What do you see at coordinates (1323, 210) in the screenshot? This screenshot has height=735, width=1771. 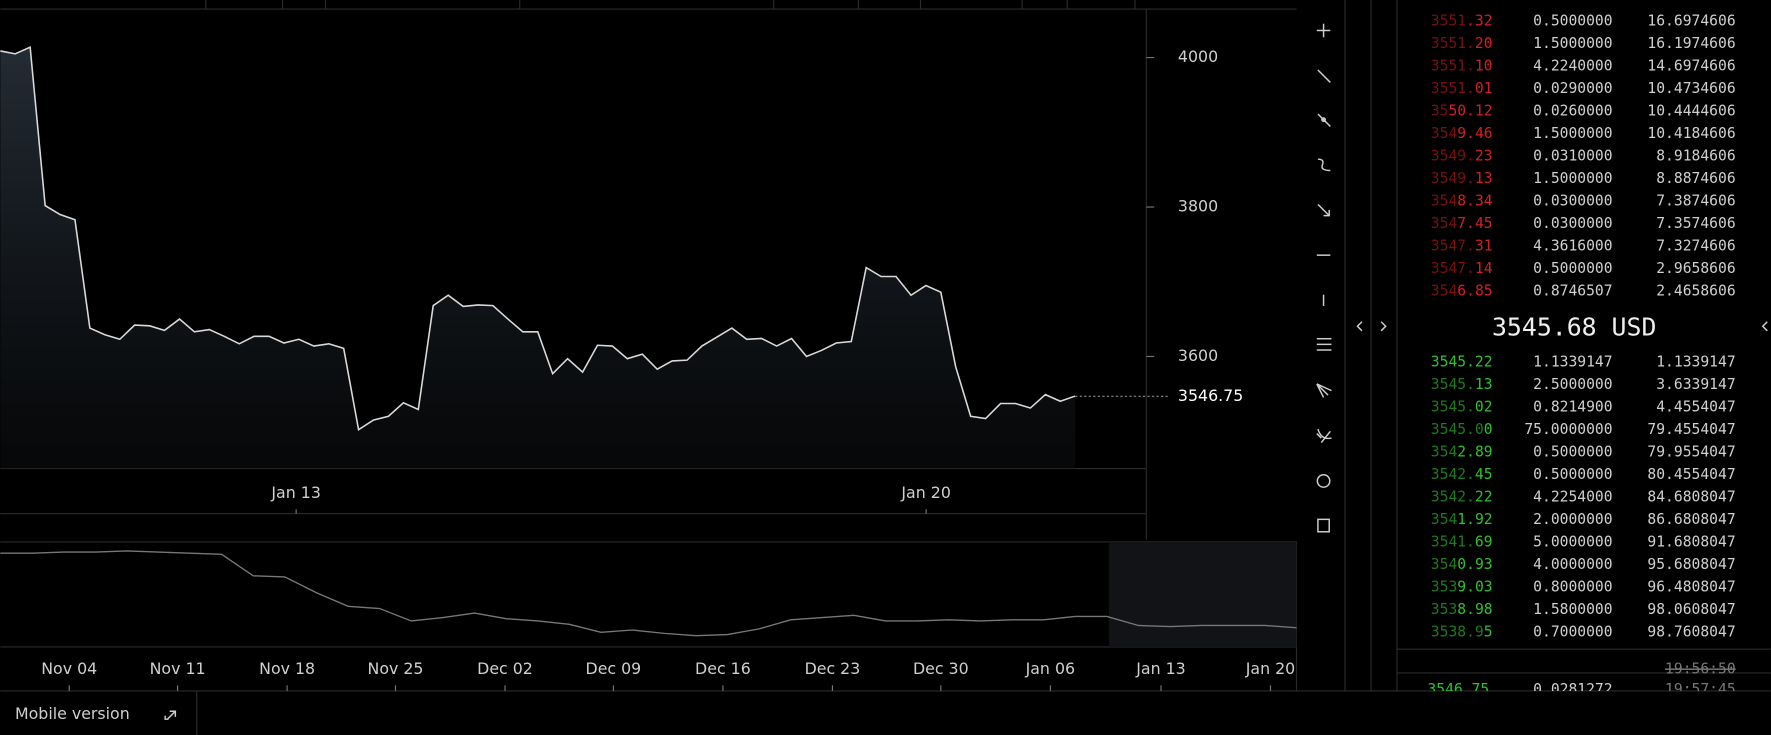 I see `tool-arrow` at bounding box center [1323, 210].